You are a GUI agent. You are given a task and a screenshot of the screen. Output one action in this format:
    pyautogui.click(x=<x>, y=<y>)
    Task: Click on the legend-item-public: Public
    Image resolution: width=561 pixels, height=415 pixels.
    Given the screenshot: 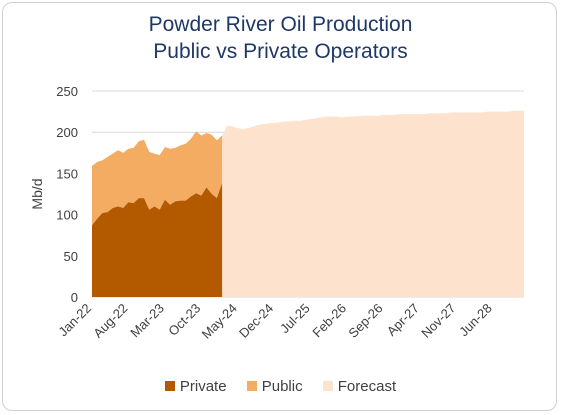 What is the action you would take?
    pyautogui.click(x=274, y=386)
    